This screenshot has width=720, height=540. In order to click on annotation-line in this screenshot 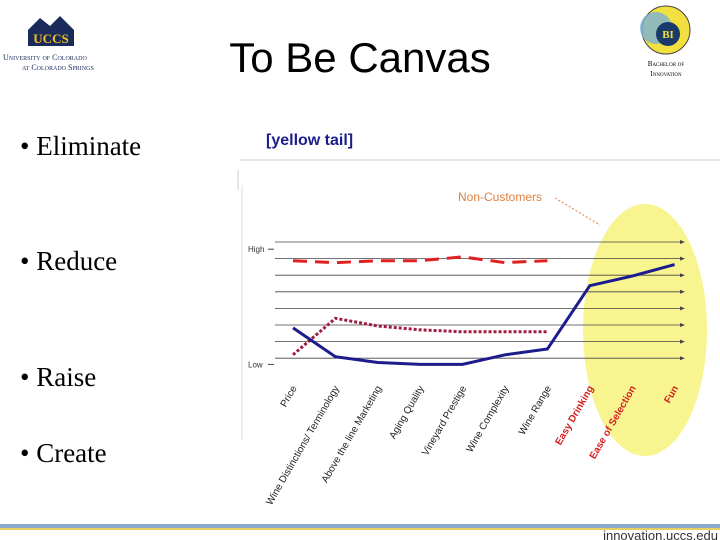, I will do `click(577, 211)`.